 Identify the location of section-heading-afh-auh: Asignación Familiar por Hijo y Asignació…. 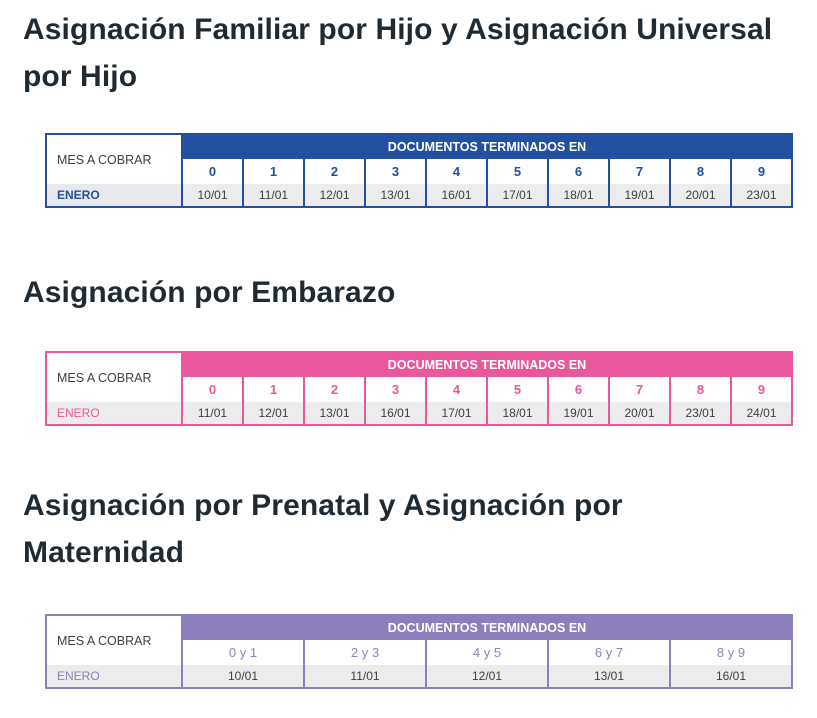
(398, 53).